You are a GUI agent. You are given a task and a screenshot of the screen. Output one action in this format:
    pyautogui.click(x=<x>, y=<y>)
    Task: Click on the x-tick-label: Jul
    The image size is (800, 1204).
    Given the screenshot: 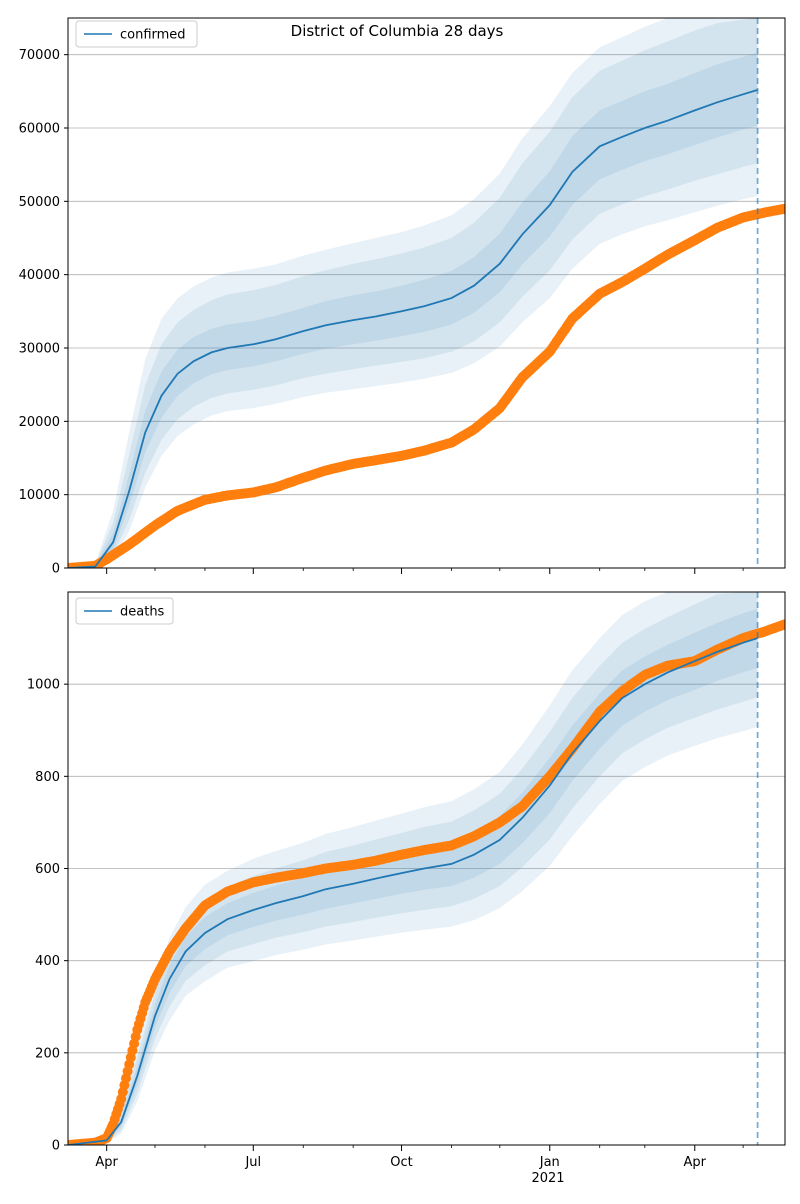 What is the action you would take?
    pyautogui.click(x=252, y=1162)
    